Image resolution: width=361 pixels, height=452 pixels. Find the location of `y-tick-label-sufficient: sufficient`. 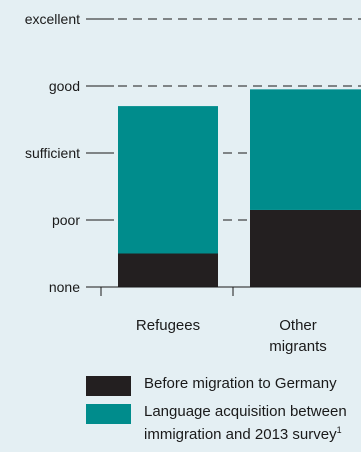

y-tick-label-sufficient: sufficient is located at coordinates (52, 153).